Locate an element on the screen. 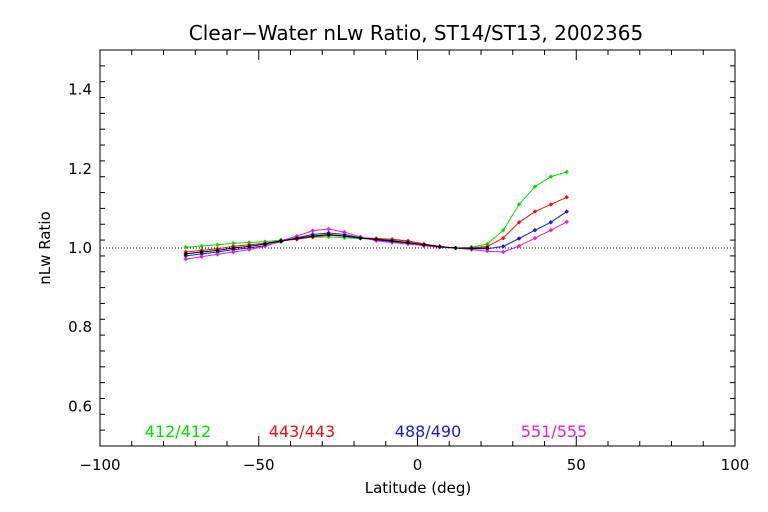 Image resolution: width=768 pixels, height=512 pixels. y-tick-label: 0.8 is located at coordinates (80, 327).